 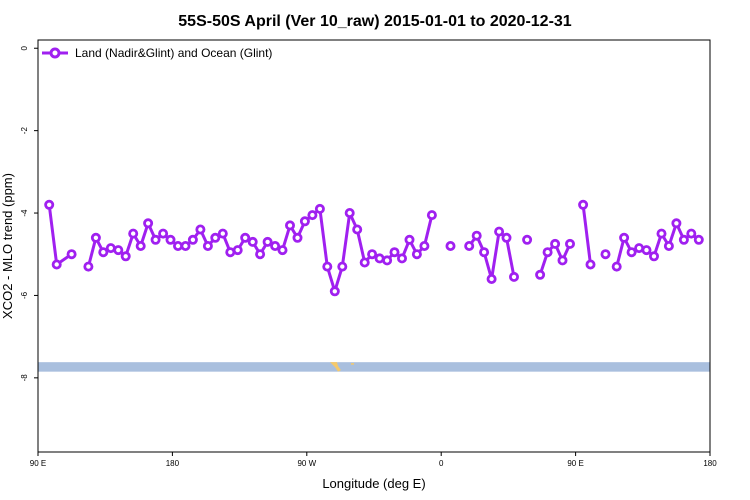 What do you see at coordinates (306, 463) in the screenshot?
I see `x-tick-label: 90 W` at bounding box center [306, 463].